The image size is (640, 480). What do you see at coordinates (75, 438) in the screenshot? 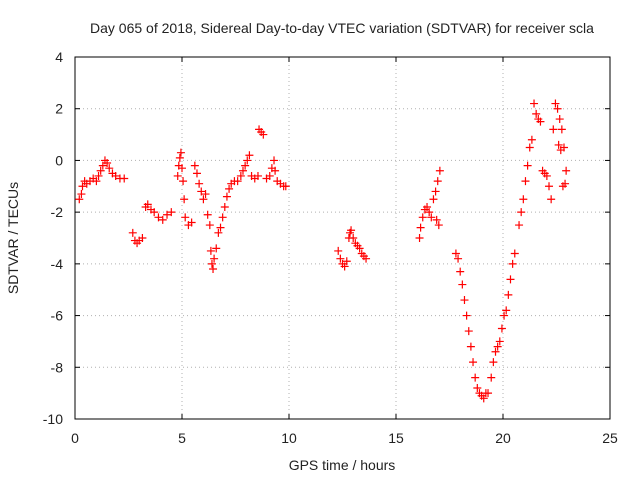
I see `x-tick-label: 0` at bounding box center [75, 438].